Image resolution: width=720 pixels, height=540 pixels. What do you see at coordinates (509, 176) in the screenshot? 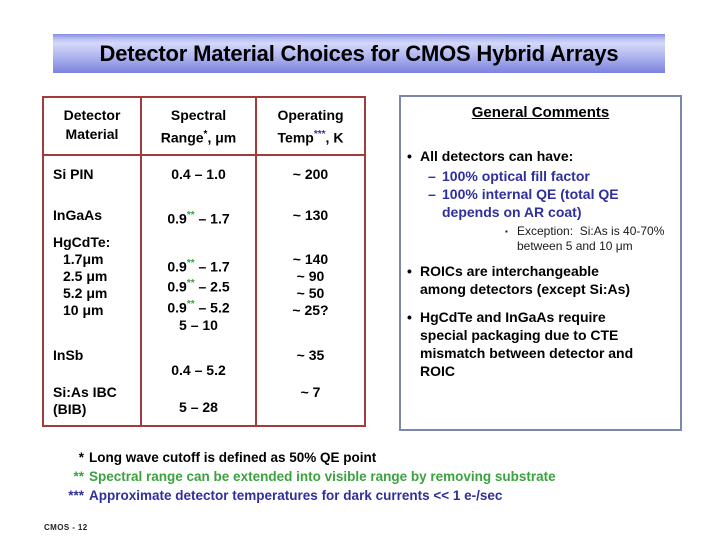
I see `comment-sub-fill-factor: – 100% optical fill factor` at bounding box center [509, 176].